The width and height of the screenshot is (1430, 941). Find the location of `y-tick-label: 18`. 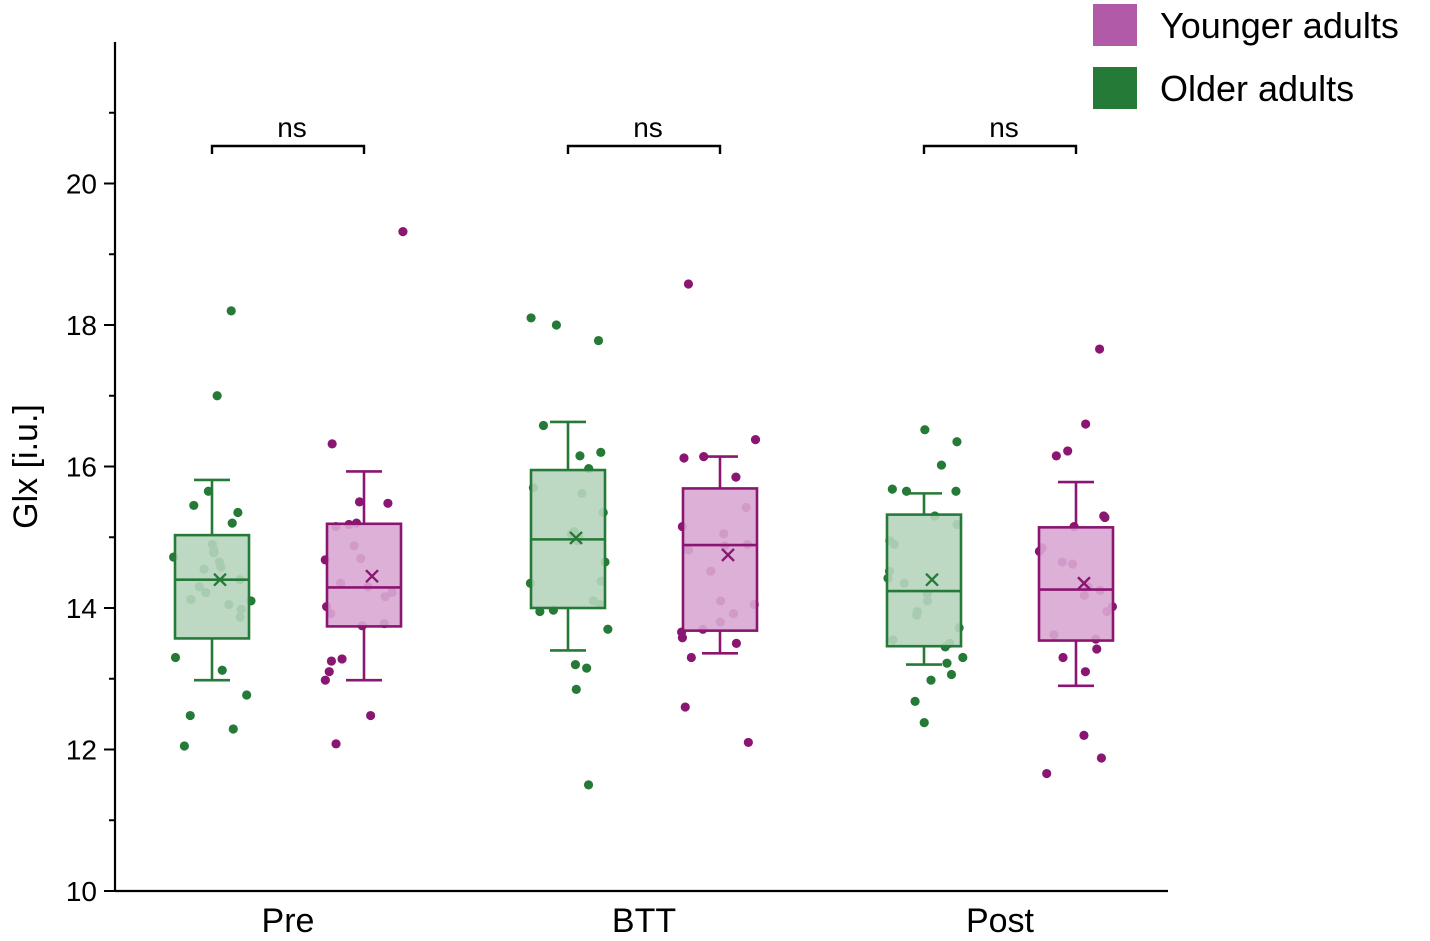

y-tick-label: 18 is located at coordinates (81, 325).